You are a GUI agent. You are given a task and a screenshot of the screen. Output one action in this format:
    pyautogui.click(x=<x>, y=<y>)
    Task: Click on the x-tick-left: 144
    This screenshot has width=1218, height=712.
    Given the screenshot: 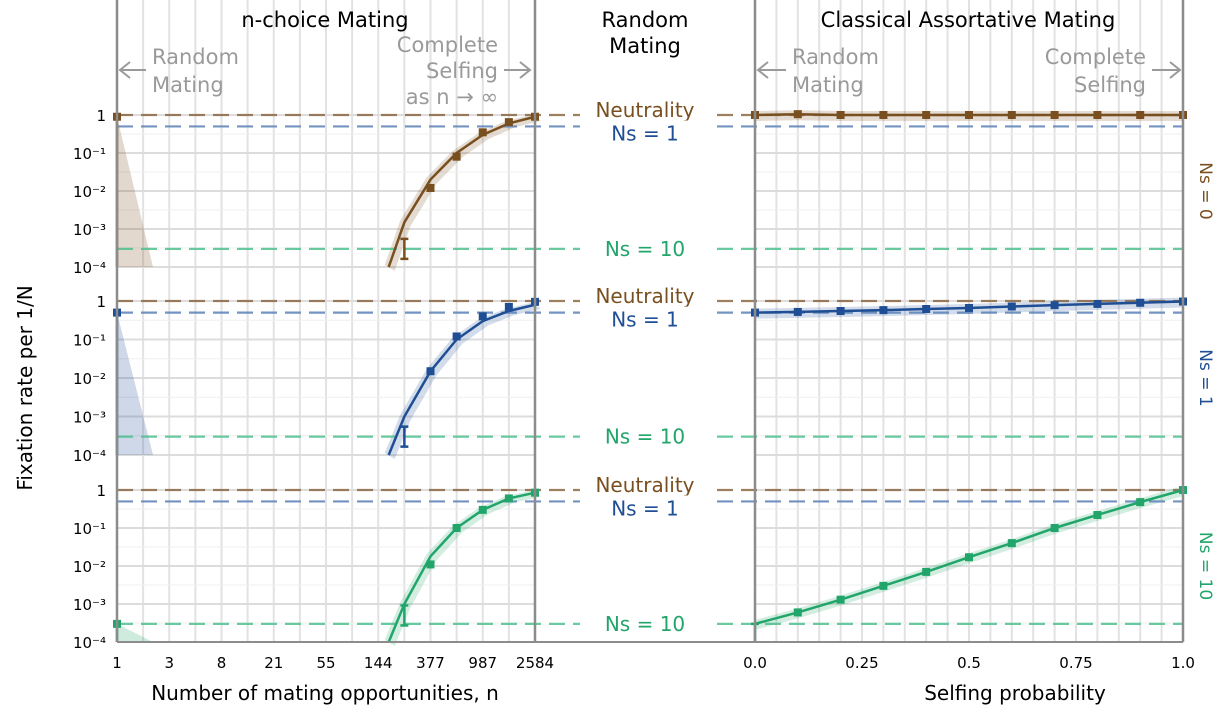 What is the action you would take?
    pyautogui.click(x=378, y=663)
    